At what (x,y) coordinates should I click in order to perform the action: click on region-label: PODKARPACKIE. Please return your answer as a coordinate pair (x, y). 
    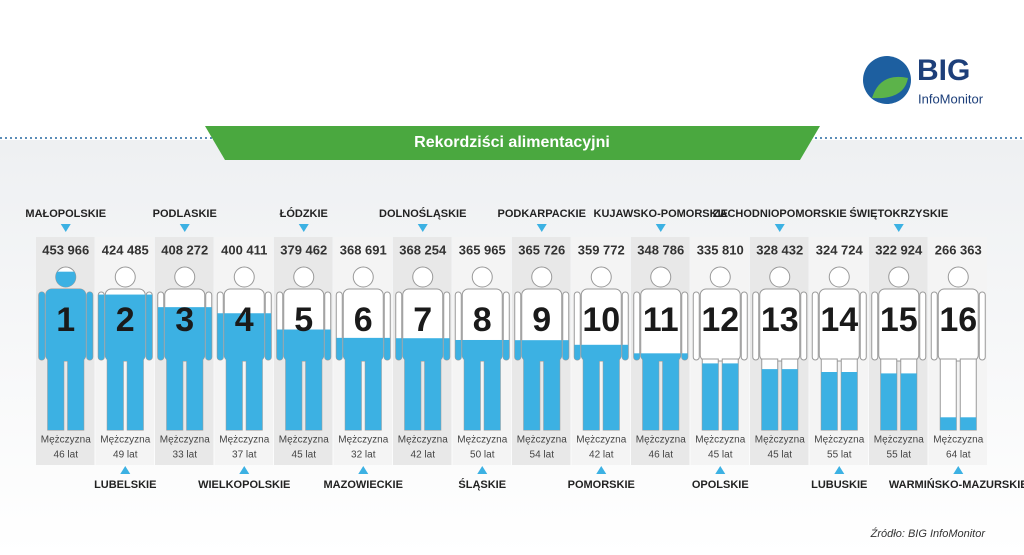
    Looking at the image, I should click on (542, 214).